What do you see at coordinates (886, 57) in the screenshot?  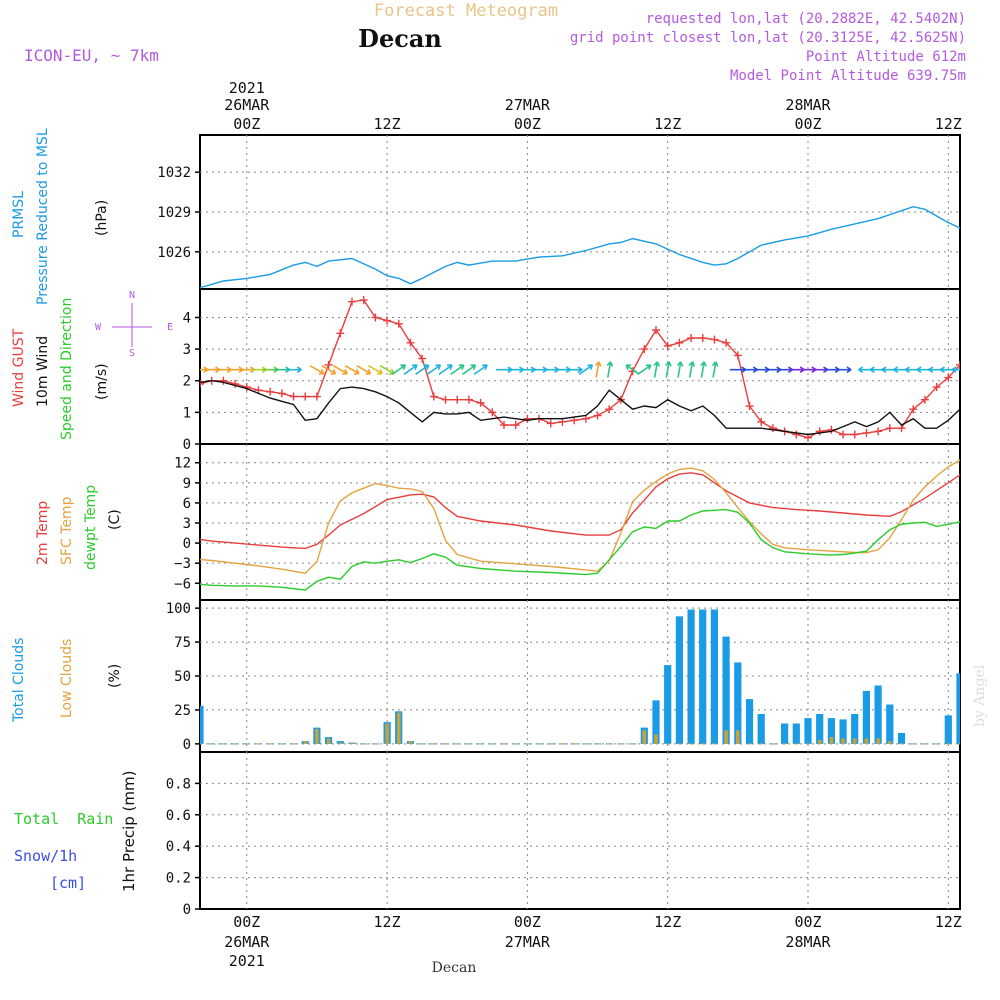 I see `point-altitude: Point Altitude 612m` at bounding box center [886, 57].